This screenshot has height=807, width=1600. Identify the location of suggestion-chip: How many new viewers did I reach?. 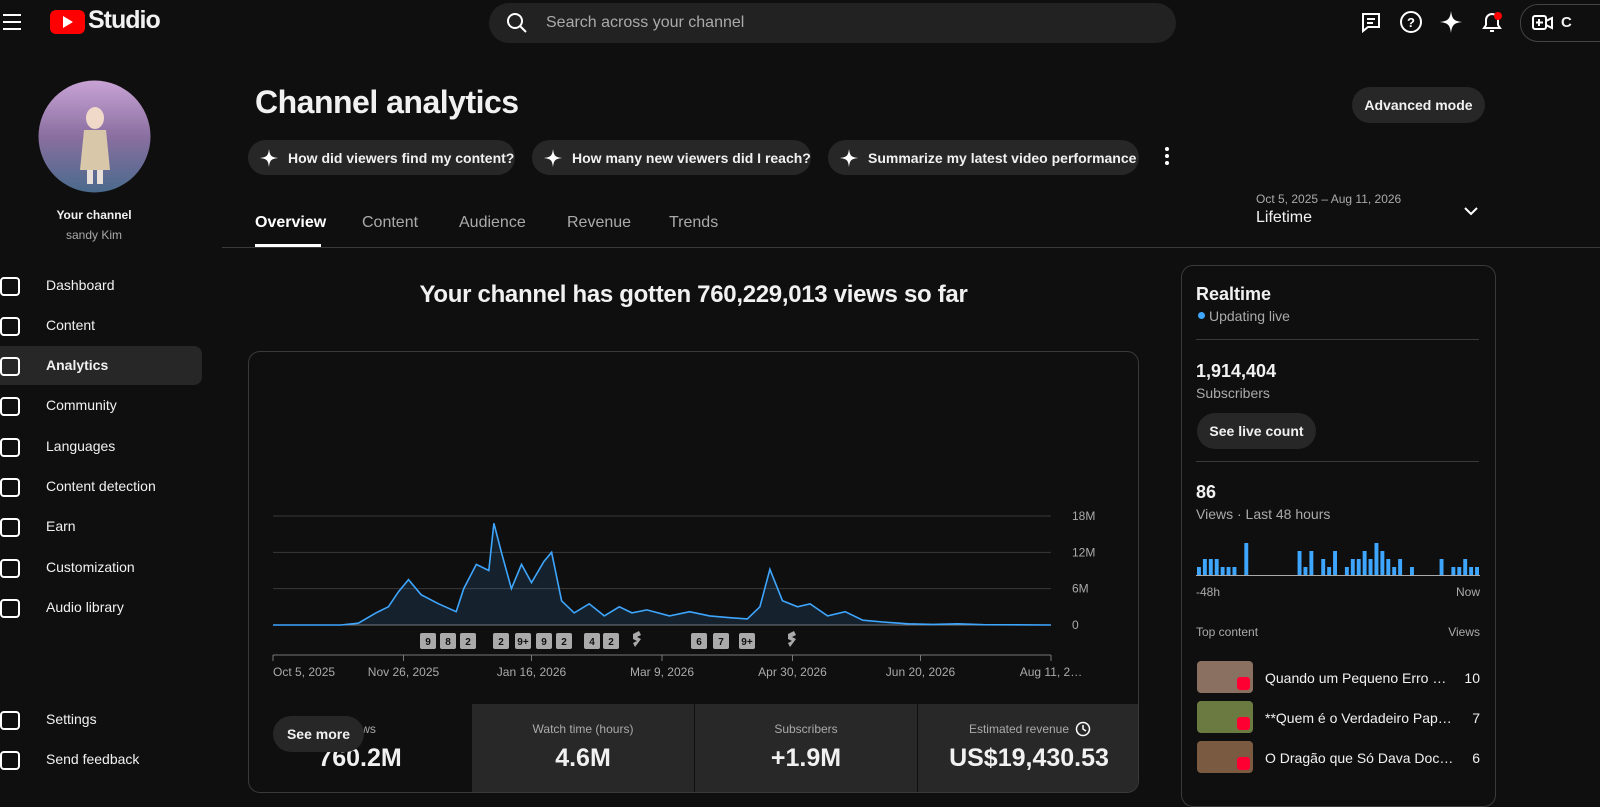
(671, 157).